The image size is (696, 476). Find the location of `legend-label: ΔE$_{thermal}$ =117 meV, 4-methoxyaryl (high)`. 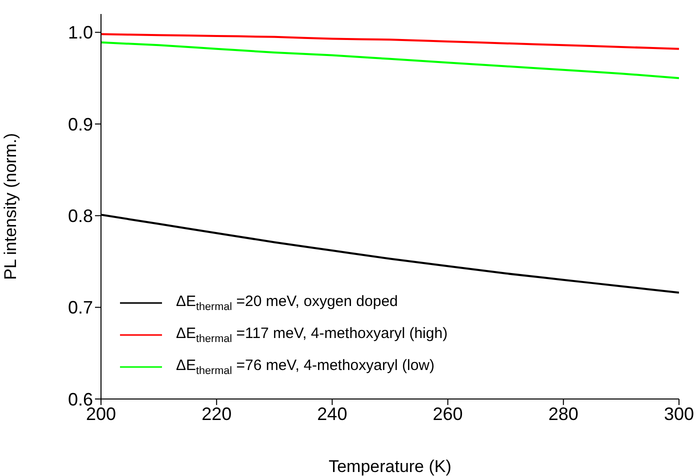

legend-label: ΔE$_{thermal}$ =117 meV, 4-methoxyaryl (high) is located at coordinates (312, 335).